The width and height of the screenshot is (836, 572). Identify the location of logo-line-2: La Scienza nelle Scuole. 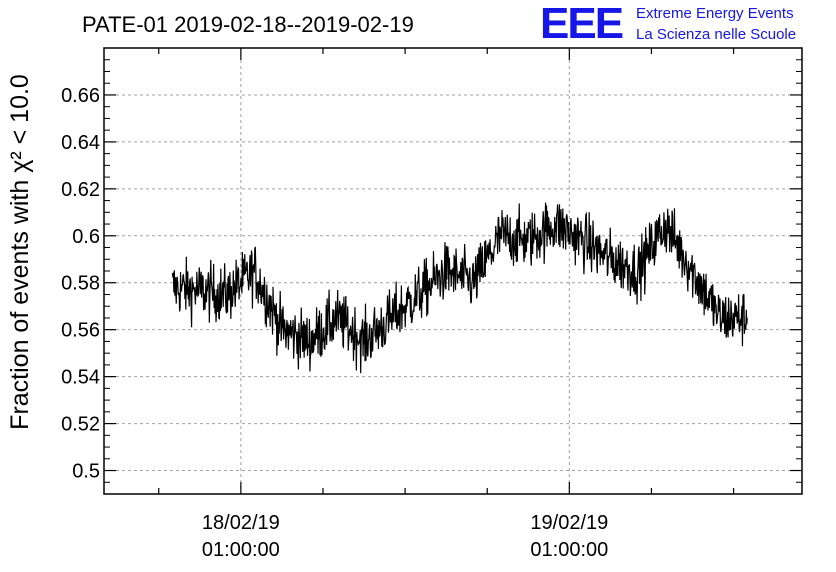
(716, 34).